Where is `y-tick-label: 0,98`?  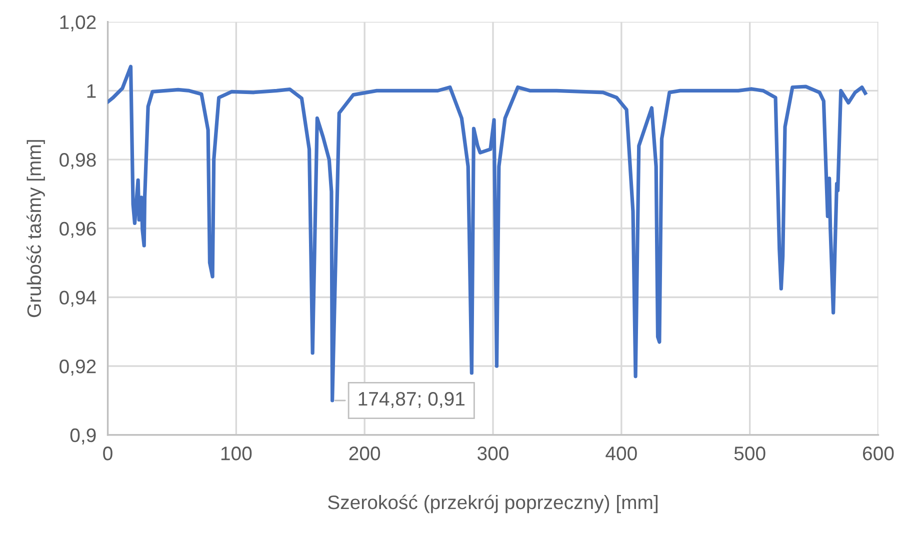 y-tick-label: 0,98 is located at coordinates (78, 161).